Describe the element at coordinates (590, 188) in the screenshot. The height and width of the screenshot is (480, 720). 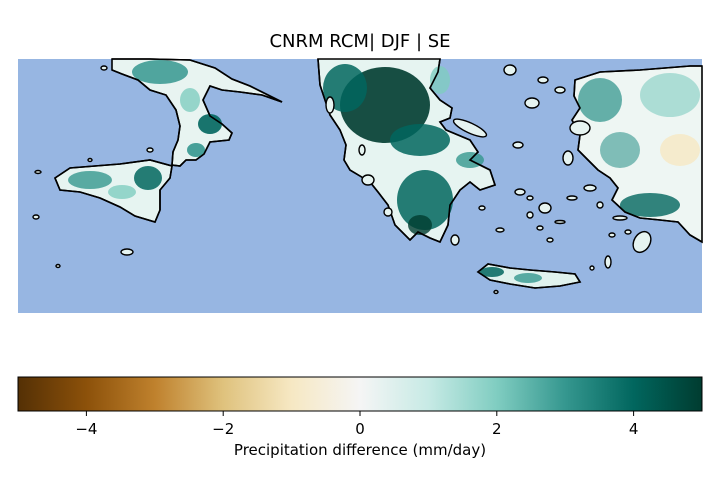
I see `island-samos` at that location.